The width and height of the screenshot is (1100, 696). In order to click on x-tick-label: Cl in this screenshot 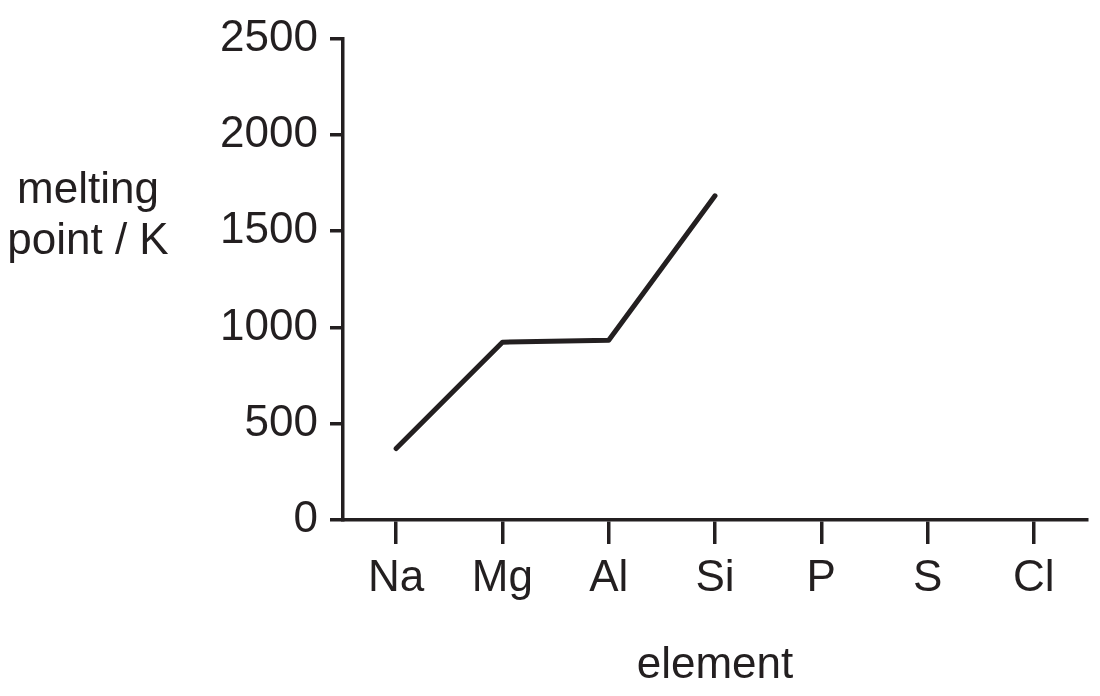, I will do `click(1034, 575)`.